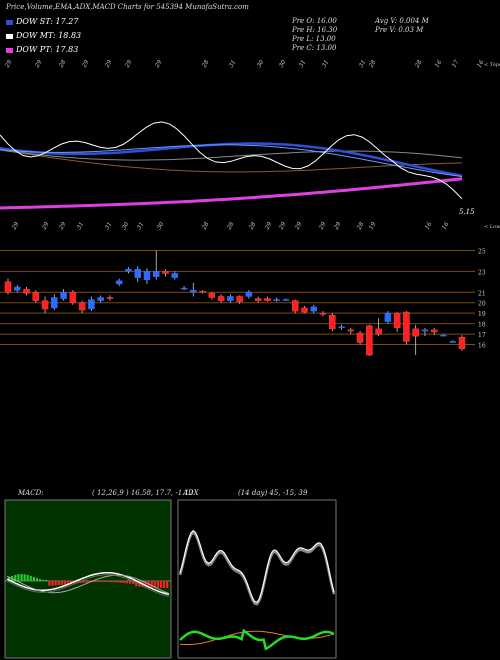  I want to click on legend-swatch-mt, so click(9, 36).